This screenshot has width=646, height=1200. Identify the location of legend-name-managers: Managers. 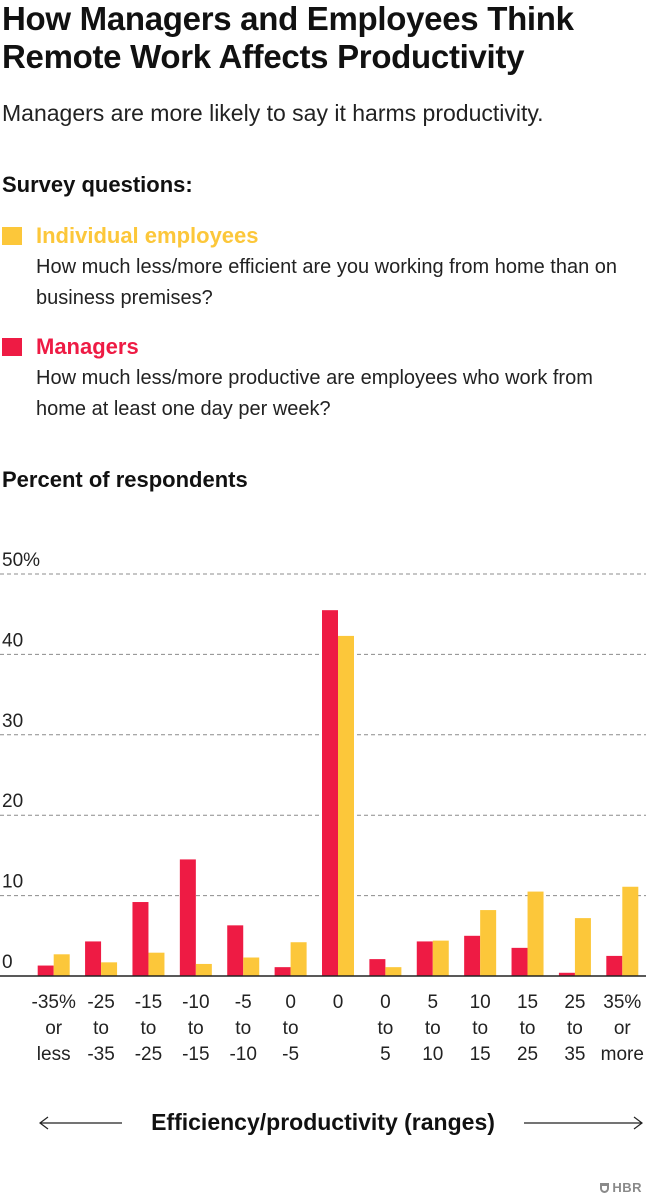
(87, 346).